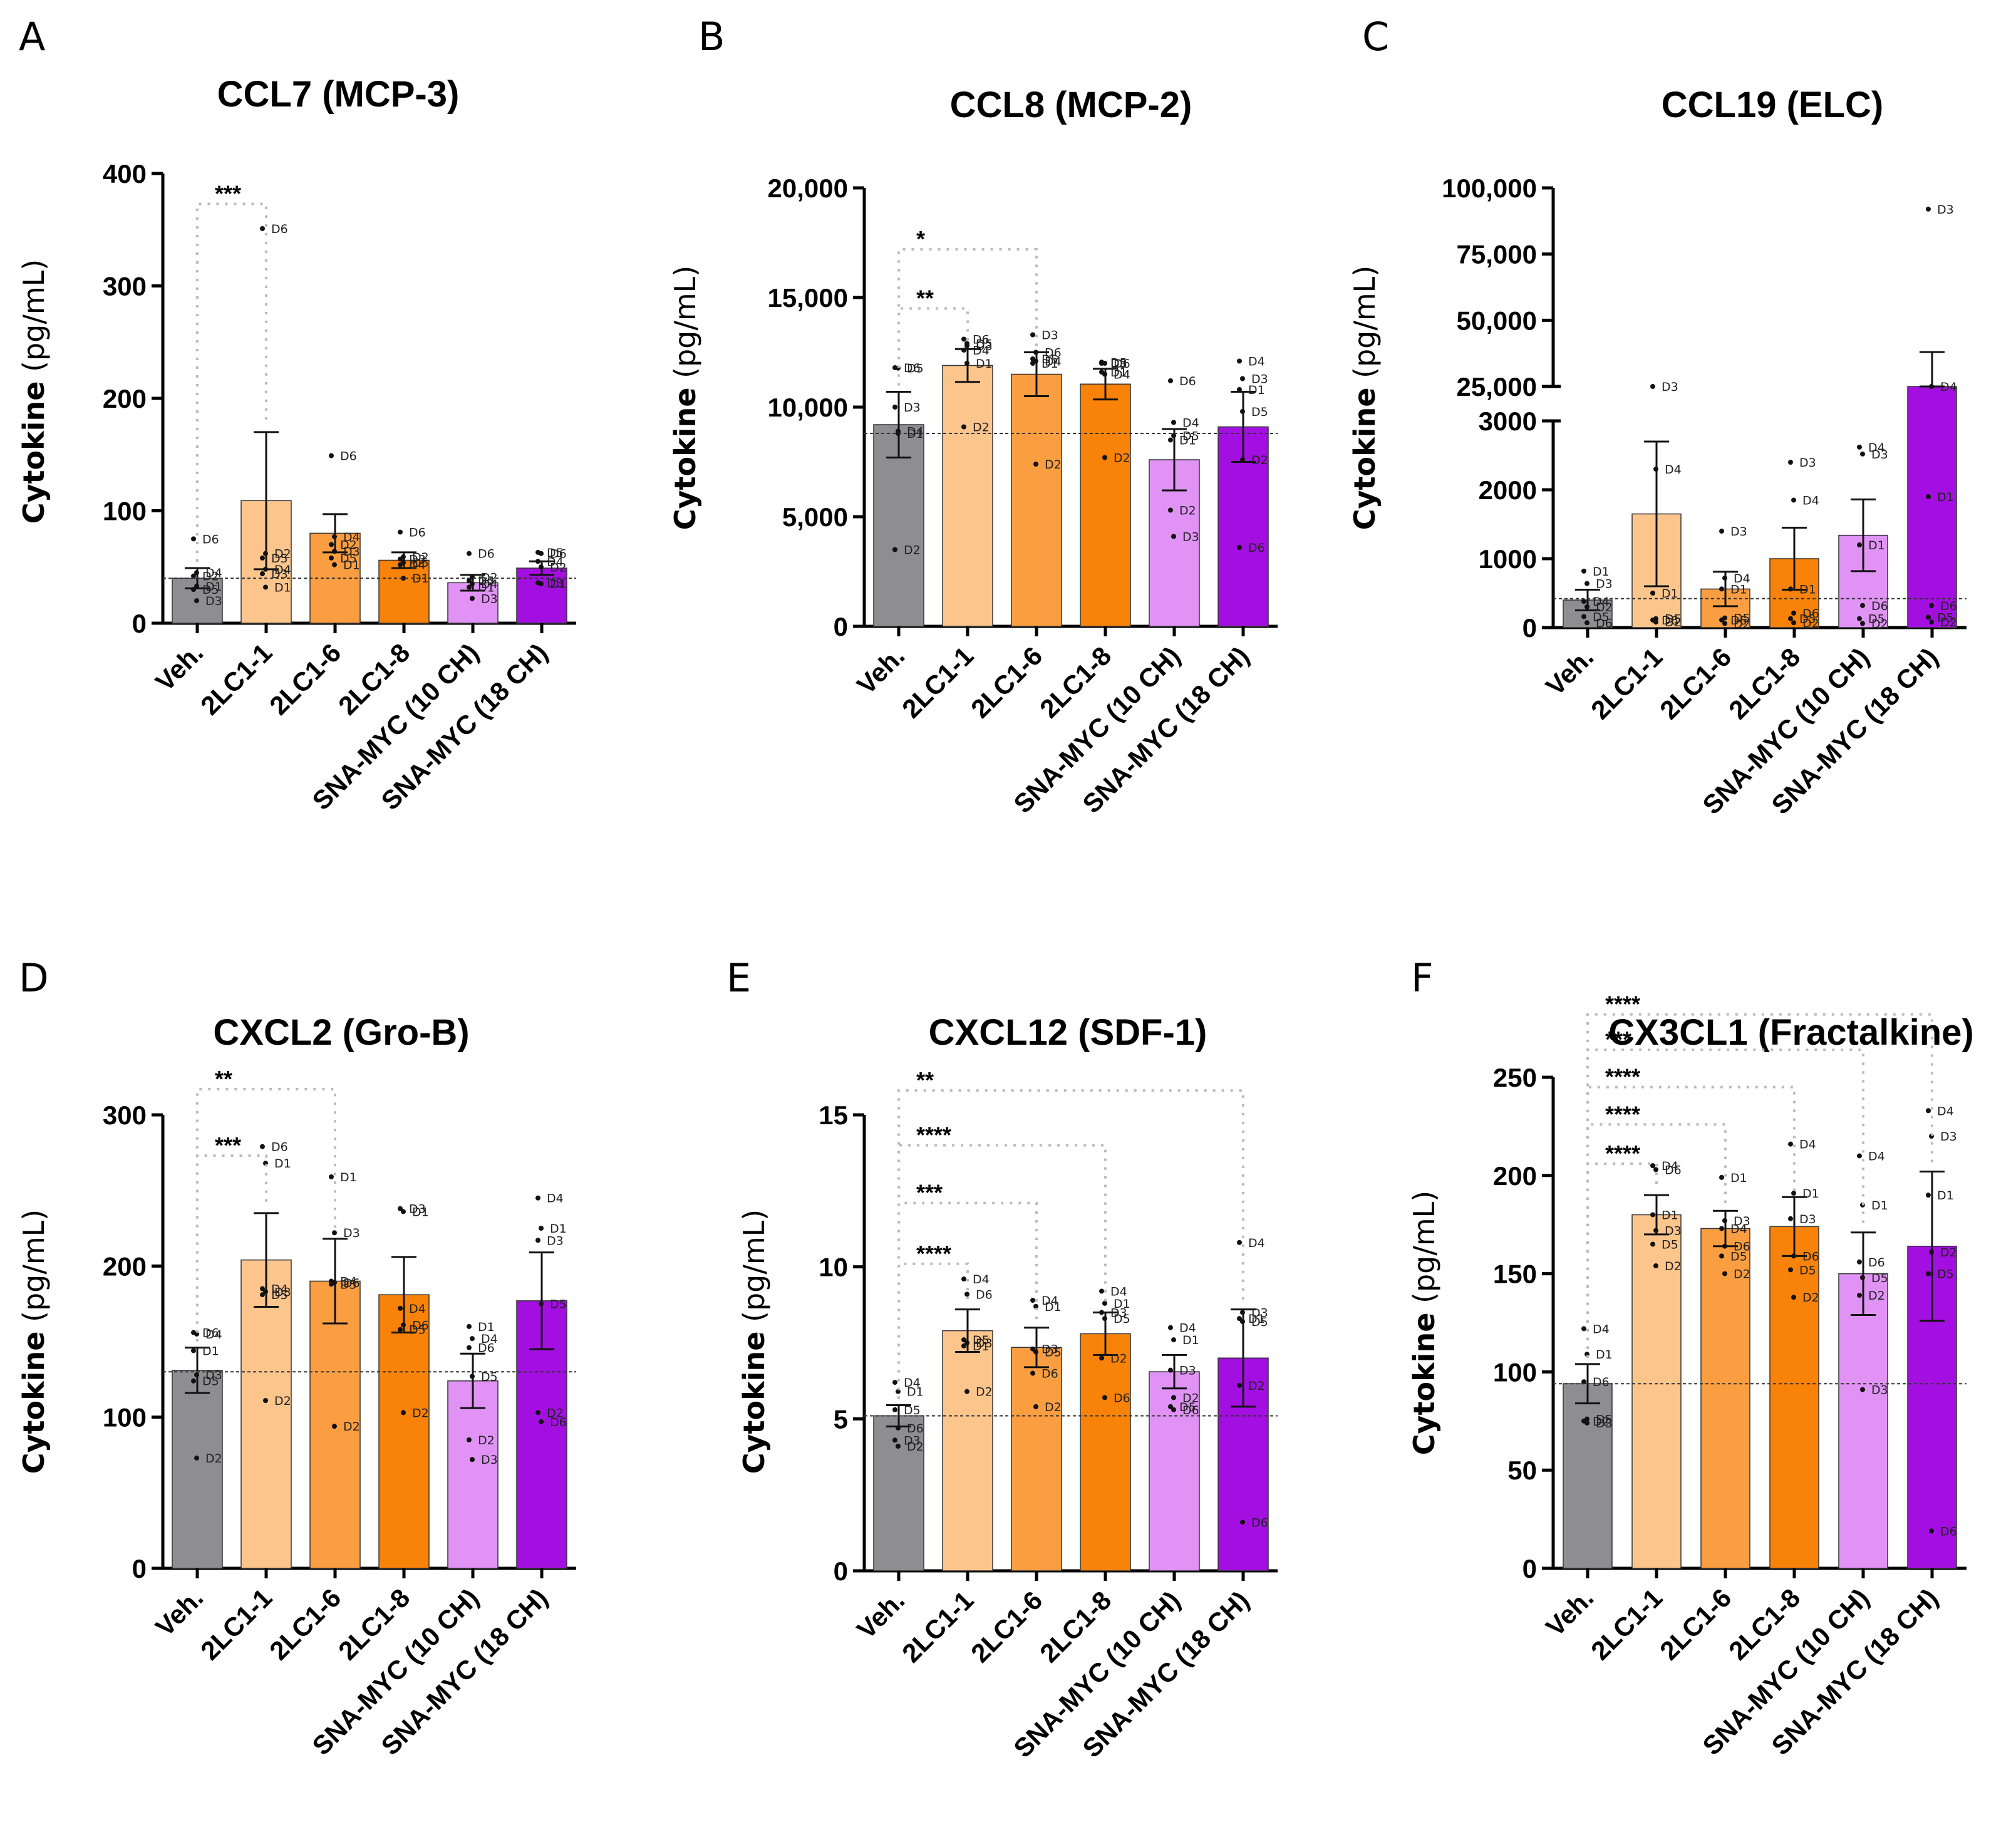 This screenshot has width=2016, height=1827. Describe the element at coordinates (32, 37) in the screenshot. I see `panel-letter: A` at that location.